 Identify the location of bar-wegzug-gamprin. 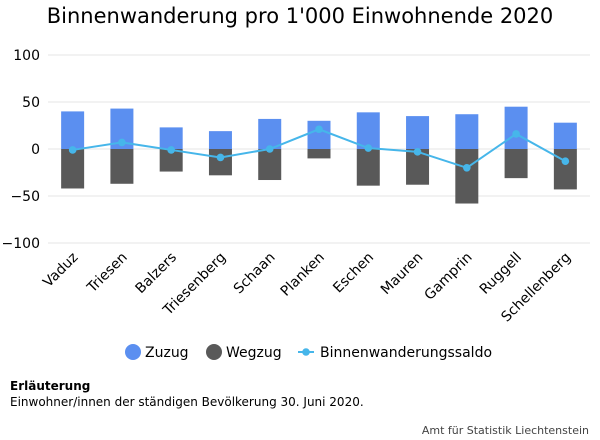
(467, 176).